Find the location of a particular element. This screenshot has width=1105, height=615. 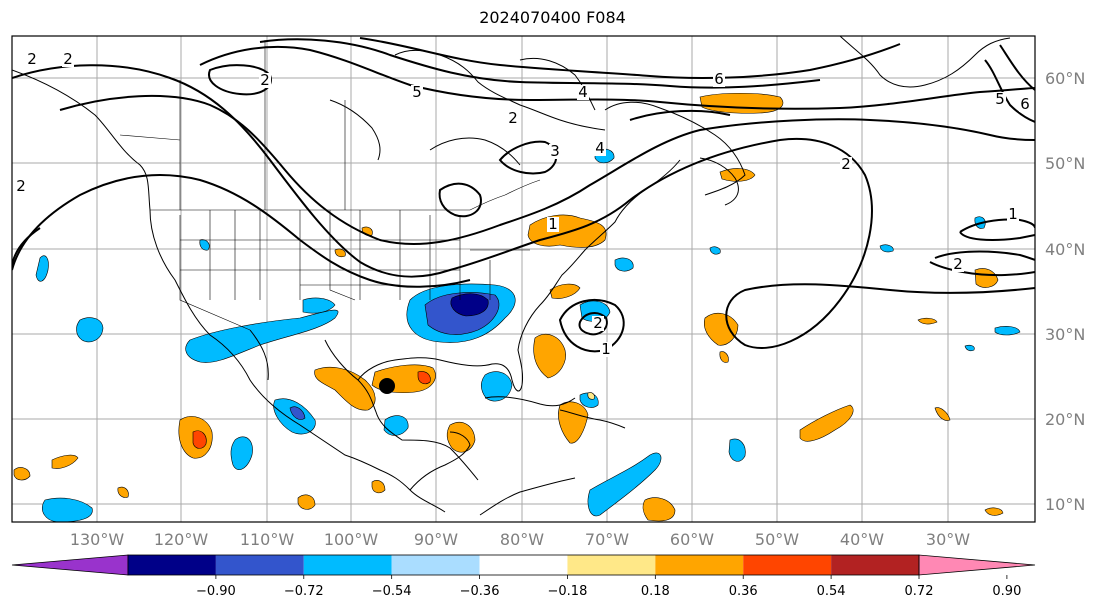

colorbar-extend-max is located at coordinates (977, 565).